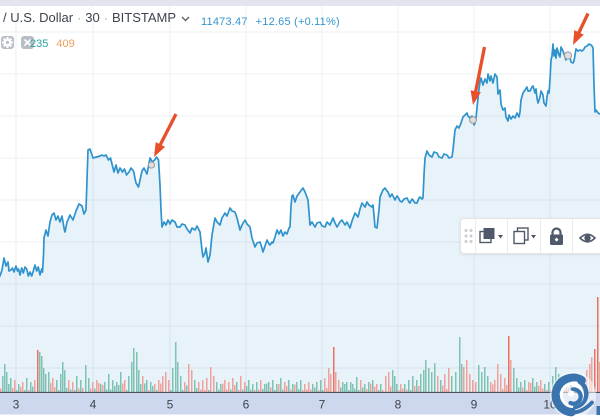  What do you see at coordinates (398, 405) in the screenshot?
I see `svg-text: 8` at bounding box center [398, 405].